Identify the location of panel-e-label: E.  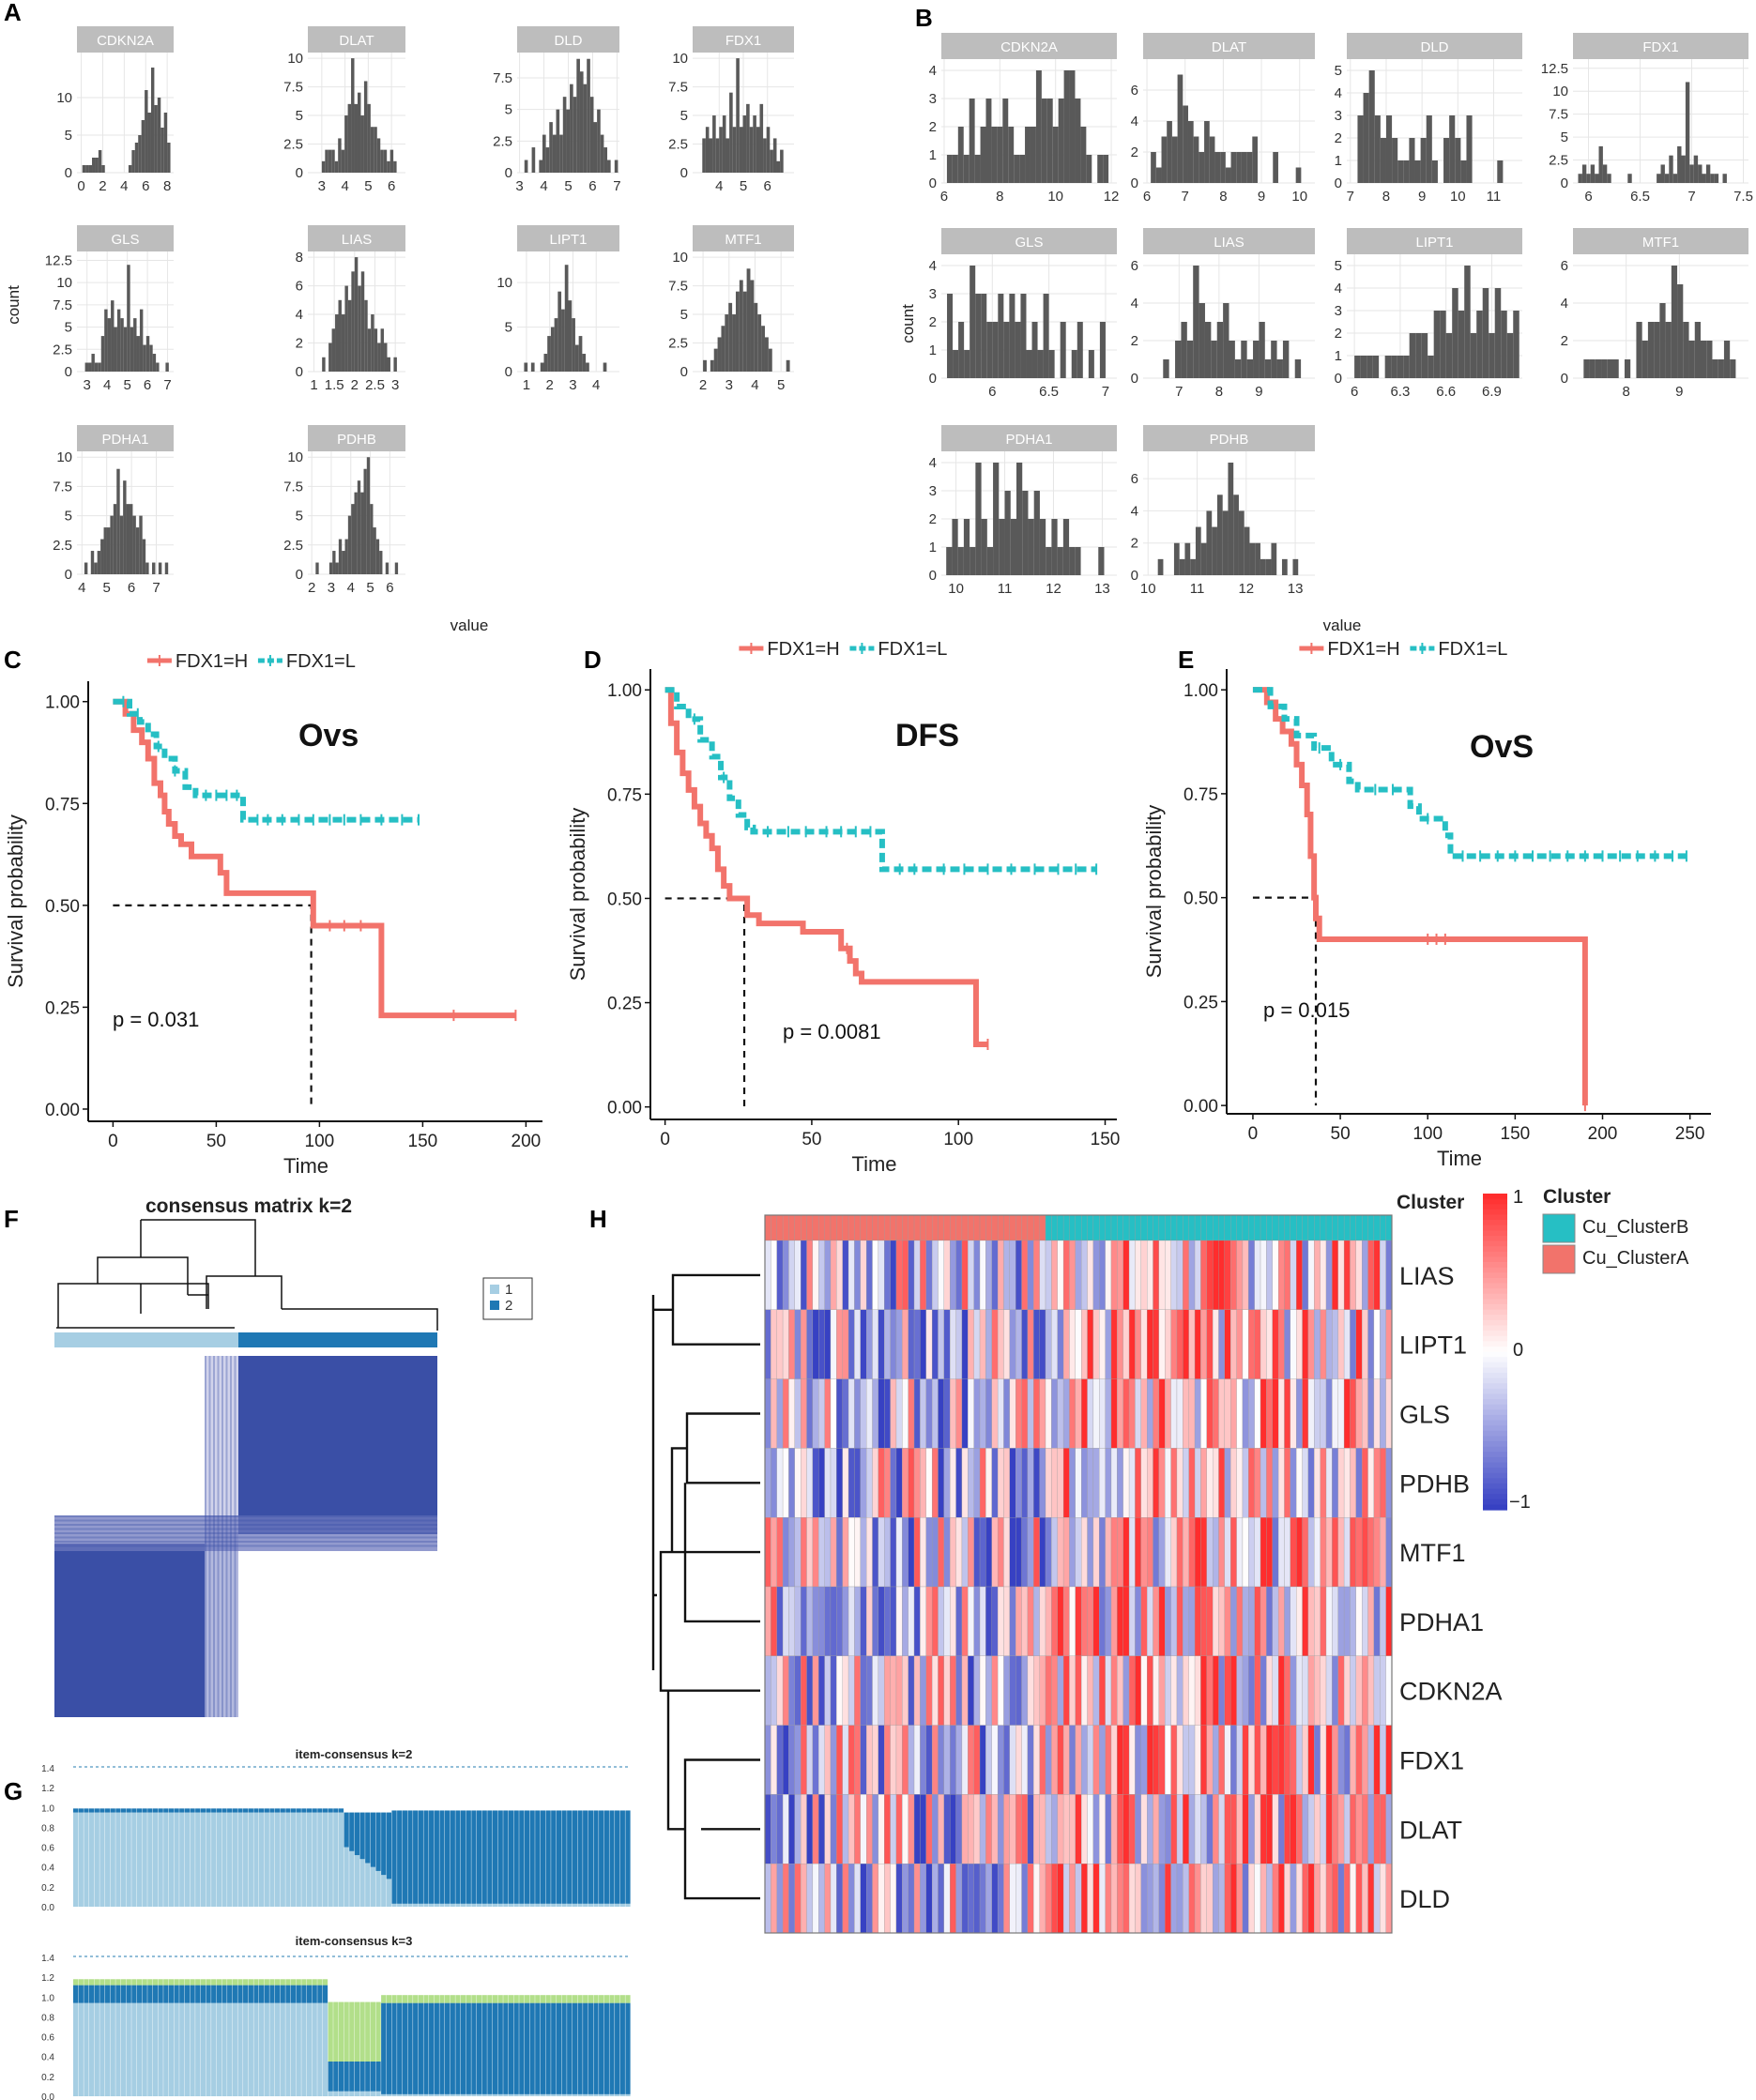
(1186, 660).